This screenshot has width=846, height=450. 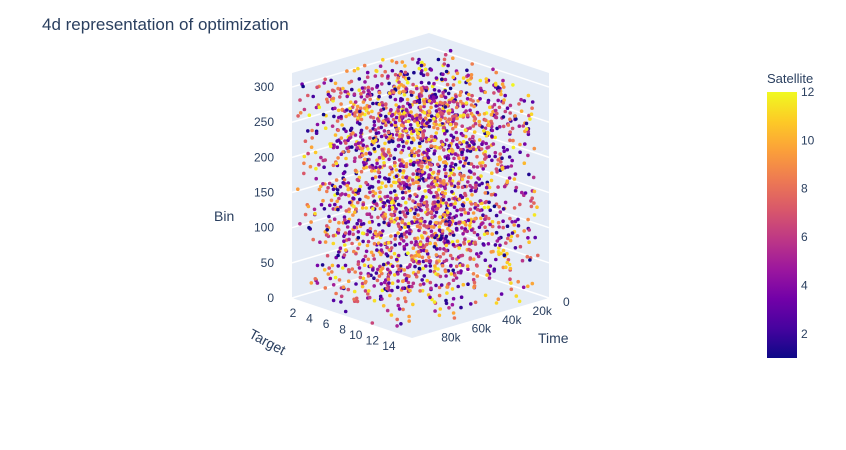 What do you see at coordinates (808, 92) in the screenshot?
I see `colorbar-tick-label: 12` at bounding box center [808, 92].